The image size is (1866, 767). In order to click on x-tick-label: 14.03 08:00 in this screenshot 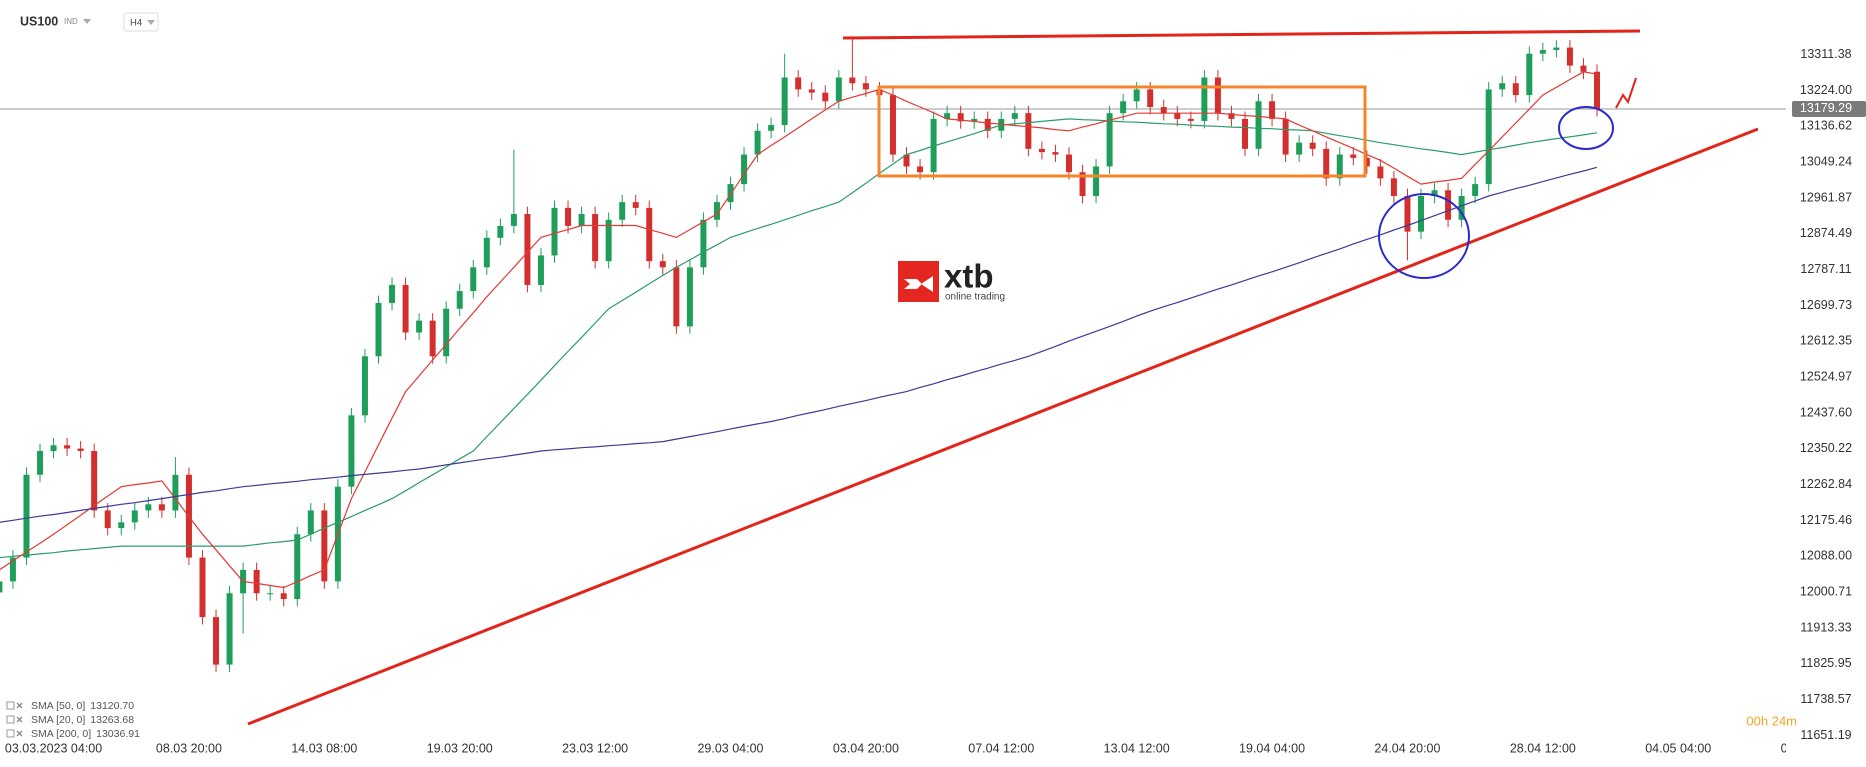, I will do `click(324, 748)`.